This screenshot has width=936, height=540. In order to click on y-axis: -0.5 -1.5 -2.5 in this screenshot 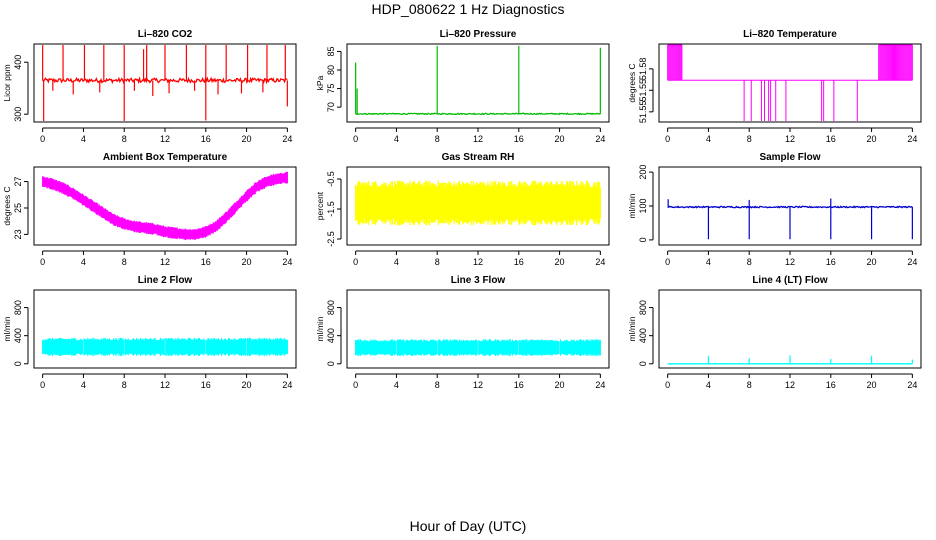, I will do `click(334, 209)`.